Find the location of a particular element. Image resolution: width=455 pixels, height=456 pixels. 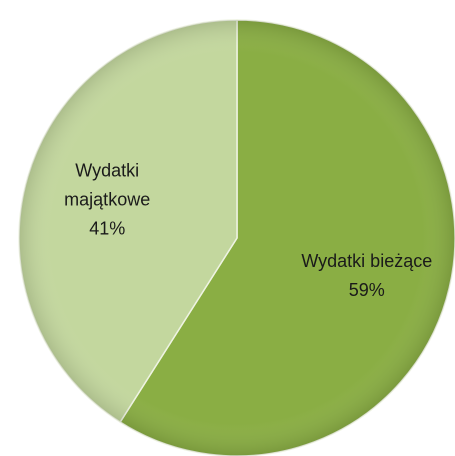

slice-label: Wydatki bieżące 59% is located at coordinates (361, 276).